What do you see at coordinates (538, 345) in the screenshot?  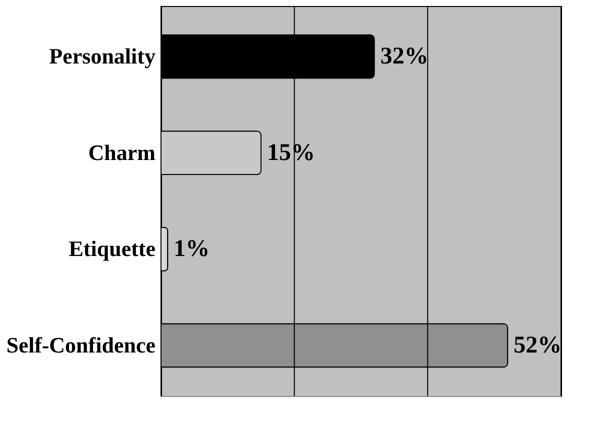 I see `data-label: 52%` at bounding box center [538, 345].